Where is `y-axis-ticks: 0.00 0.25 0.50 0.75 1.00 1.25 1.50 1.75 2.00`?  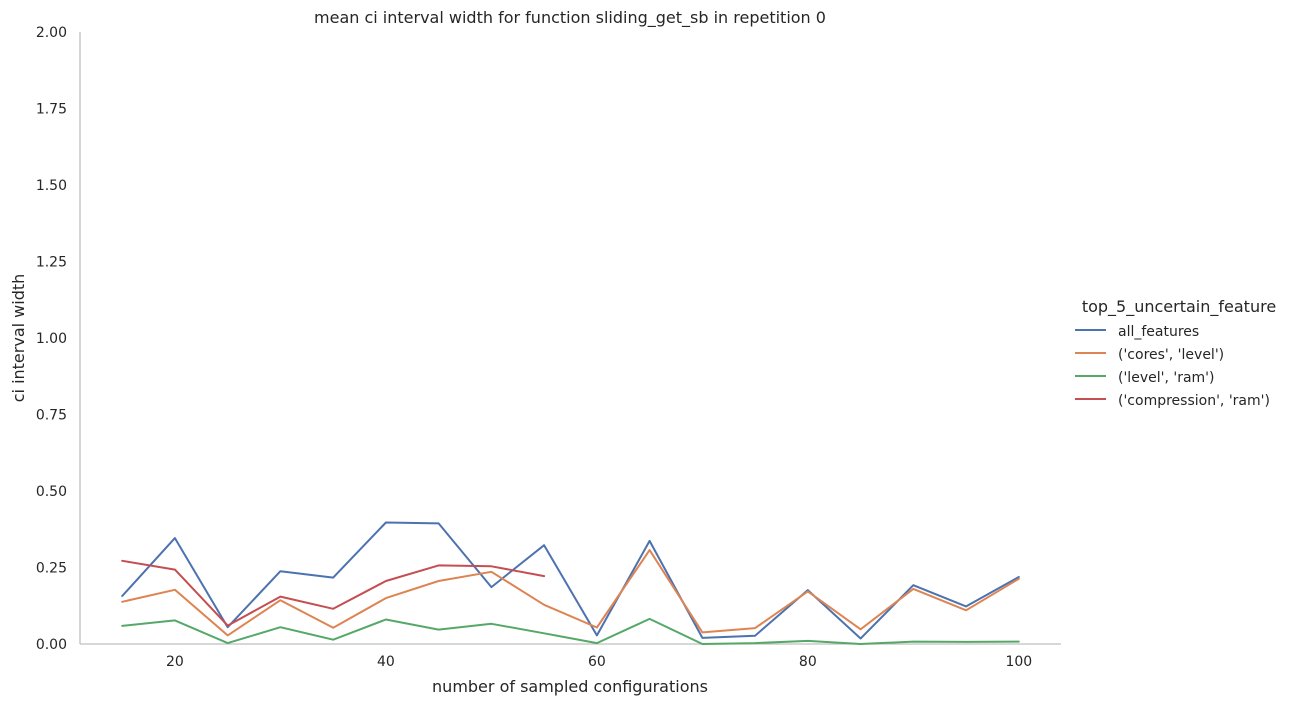
y-axis-ticks: 0.00 0.25 0.50 0.75 1.00 1.25 1.50 1.75 2.00 is located at coordinates (51, 339).